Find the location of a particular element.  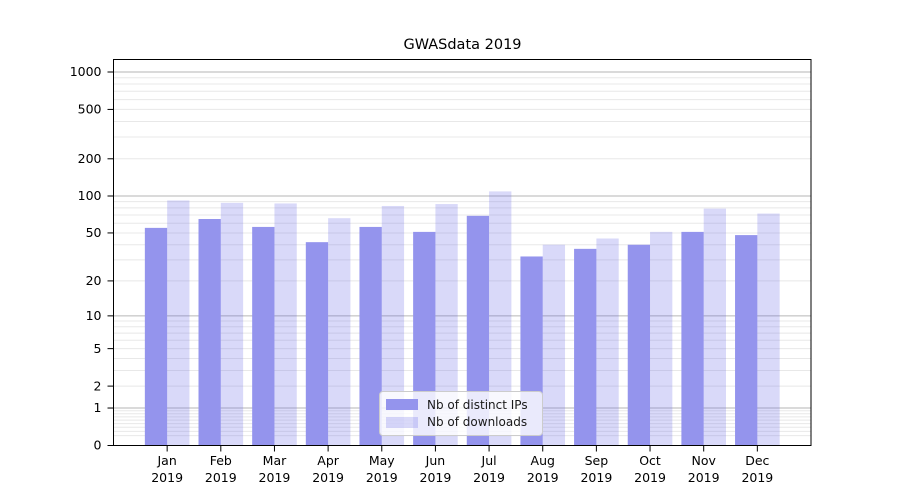

bar-downloads-feb is located at coordinates (232, 324).